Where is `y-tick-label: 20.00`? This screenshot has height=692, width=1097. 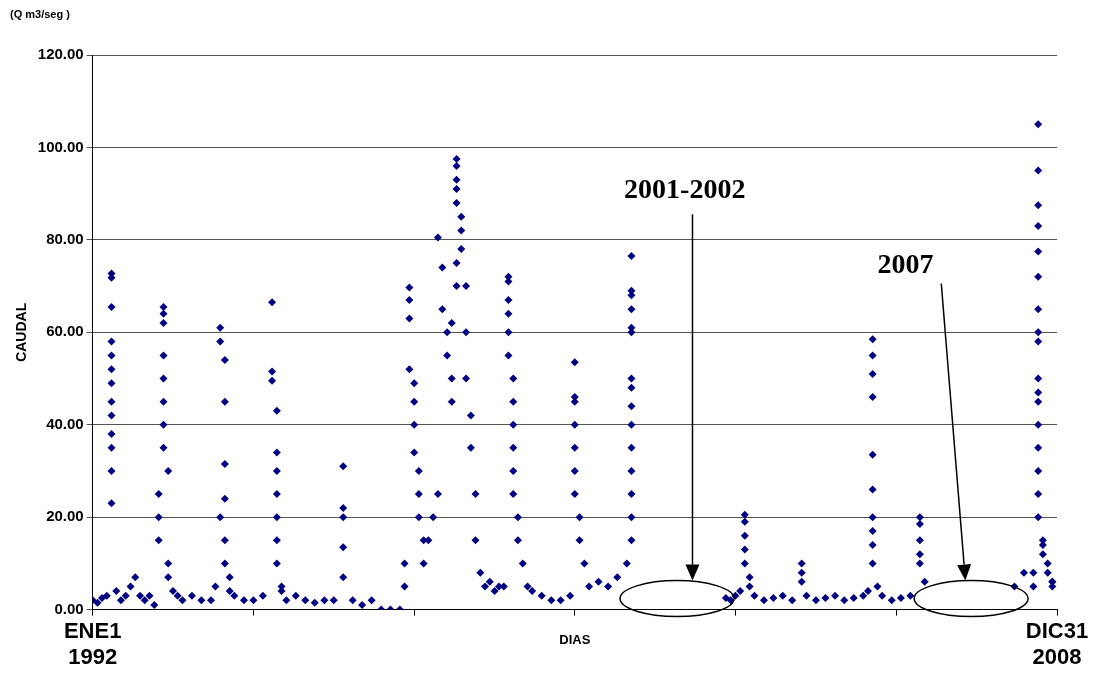 y-tick-label: 20.00 is located at coordinates (65, 516).